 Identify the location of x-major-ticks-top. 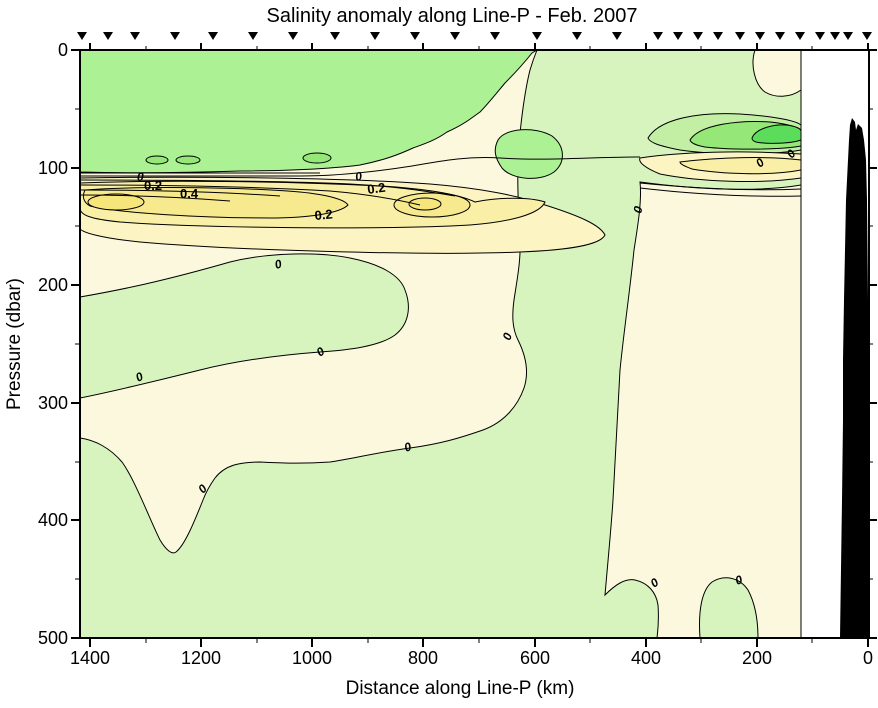
(479, 46).